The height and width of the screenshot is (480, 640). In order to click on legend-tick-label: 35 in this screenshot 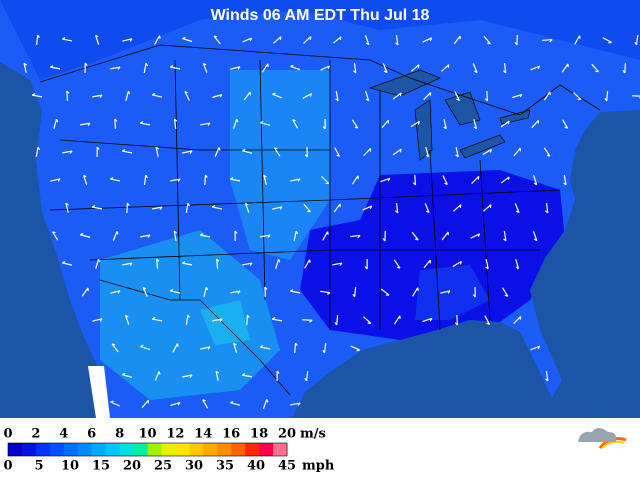, I will do `click(225, 466)`.